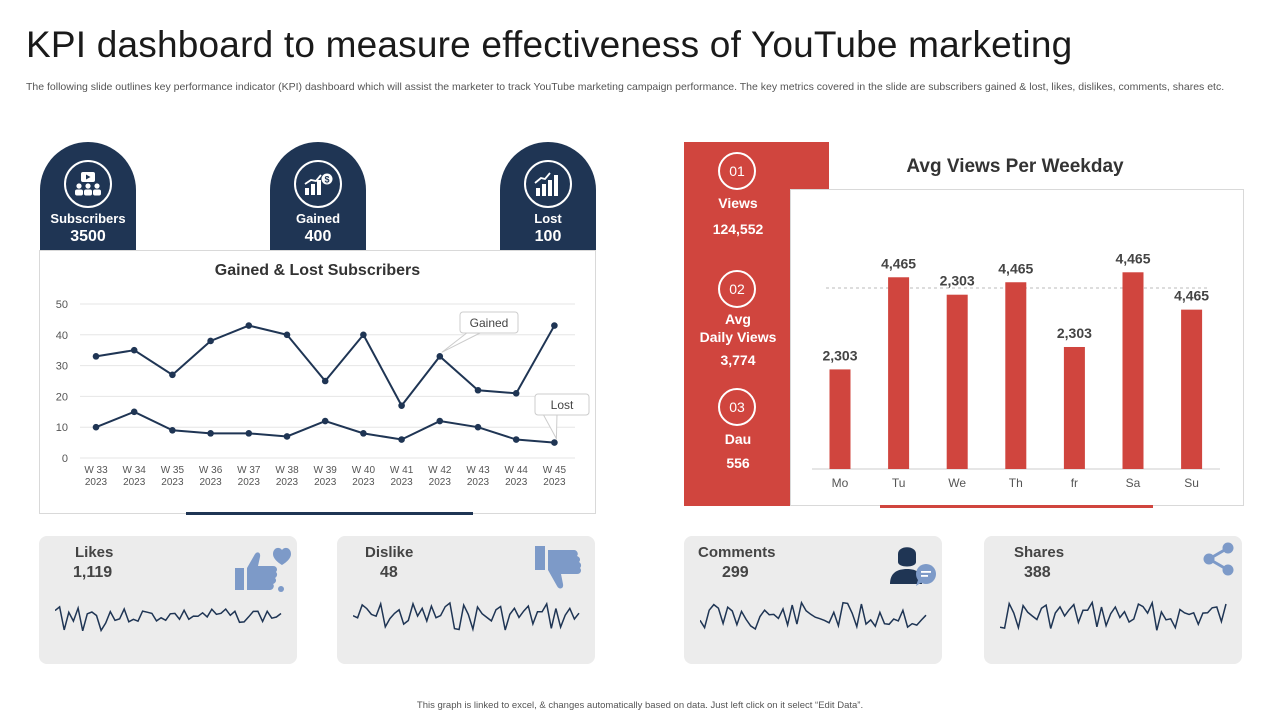 This screenshot has height=720, width=1280. What do you see at coordinates (249, 476) in the screenshot?
I see `x-tick-label: W 37 2023` at bounding box center [249, 476].